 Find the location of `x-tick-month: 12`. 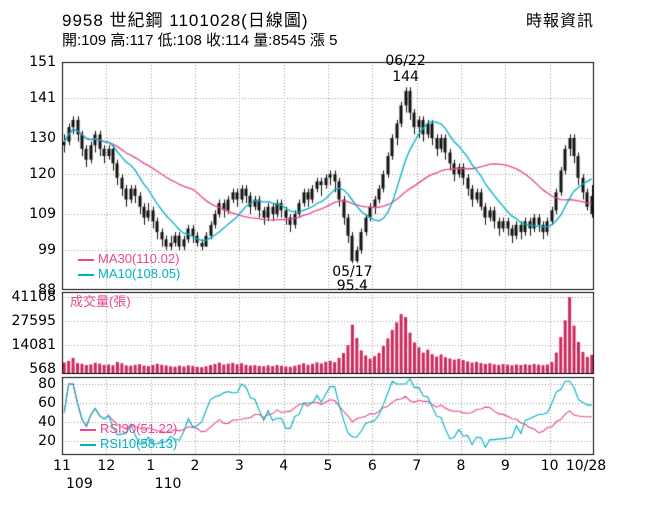

x-tick-month: 12 is located at coordinates (106, 466).